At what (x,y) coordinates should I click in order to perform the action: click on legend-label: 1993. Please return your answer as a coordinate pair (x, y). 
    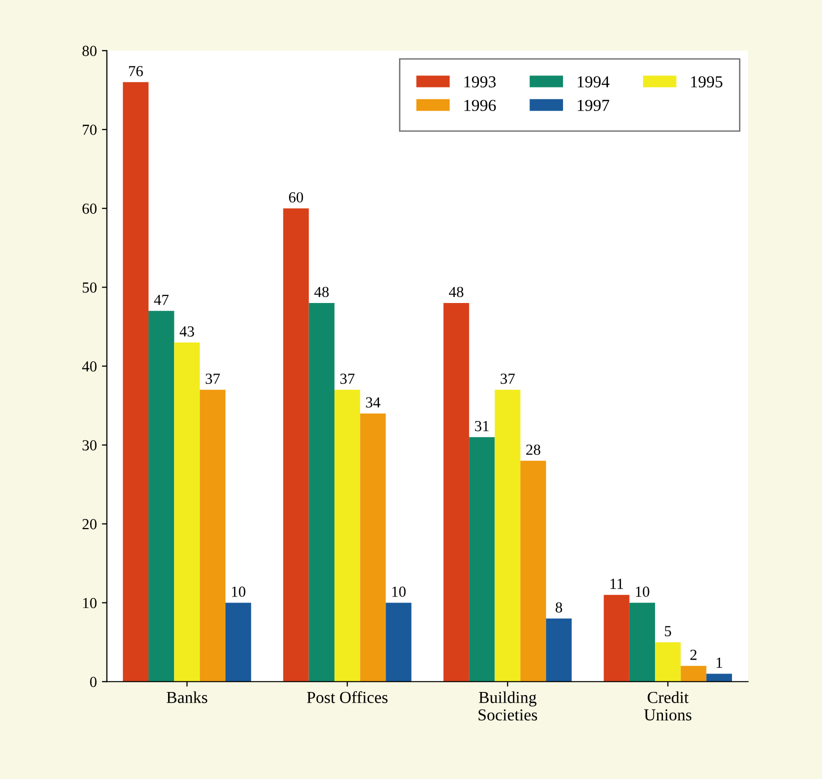
    Looking at the image, I should click on (480, 82).